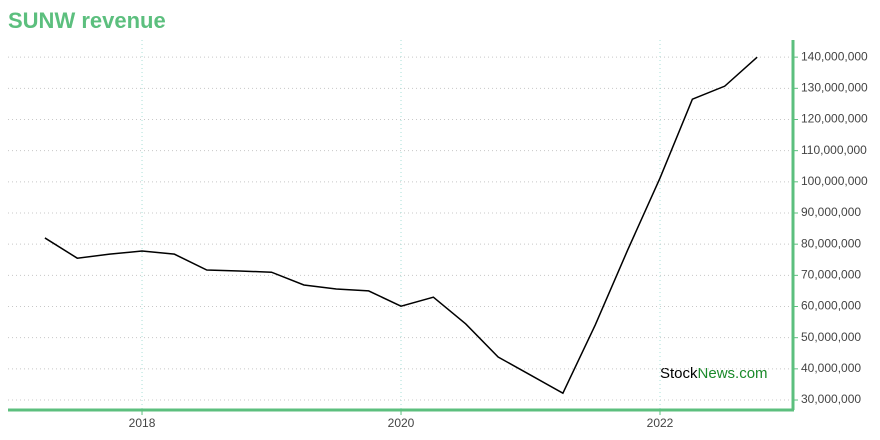 This screenshot has height=440, width=880. Describe the element at coordinates (831, 337) in the screenshot. I see `y-tick-label: 50,000,000` at that location.